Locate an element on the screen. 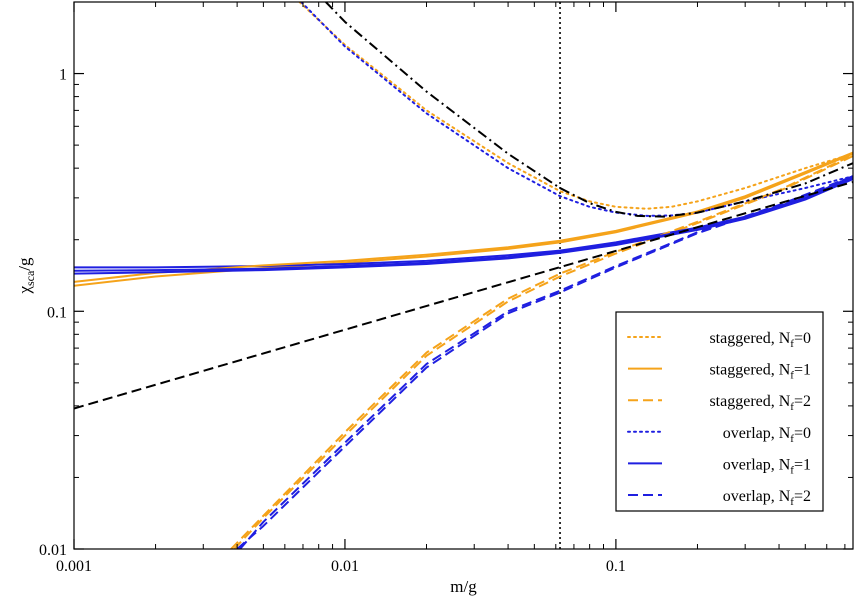 This screenshot has height=599, width=857. y-tick-label: 0.01 is located at coordinates (53, 550).